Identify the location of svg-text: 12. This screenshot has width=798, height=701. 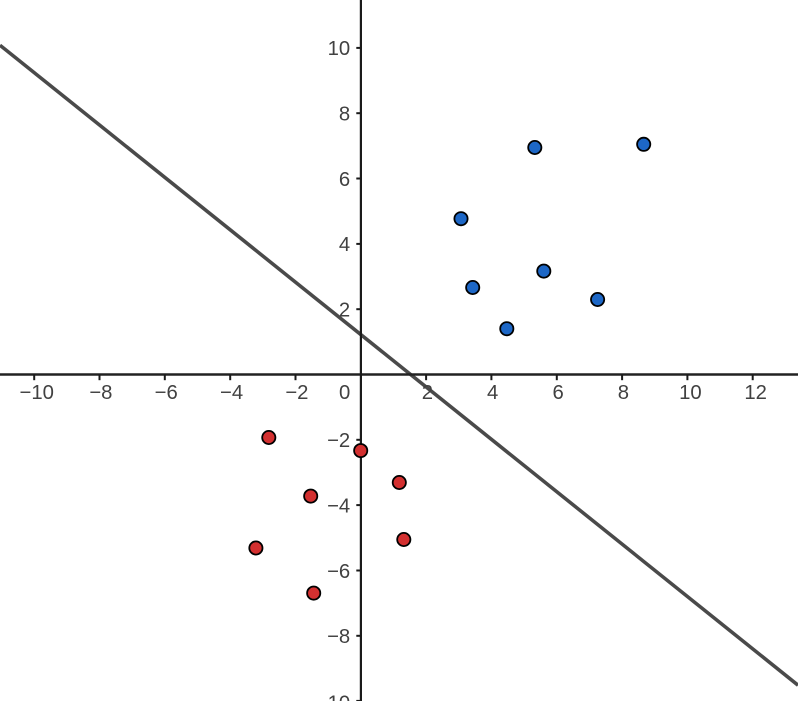
(755, 393).